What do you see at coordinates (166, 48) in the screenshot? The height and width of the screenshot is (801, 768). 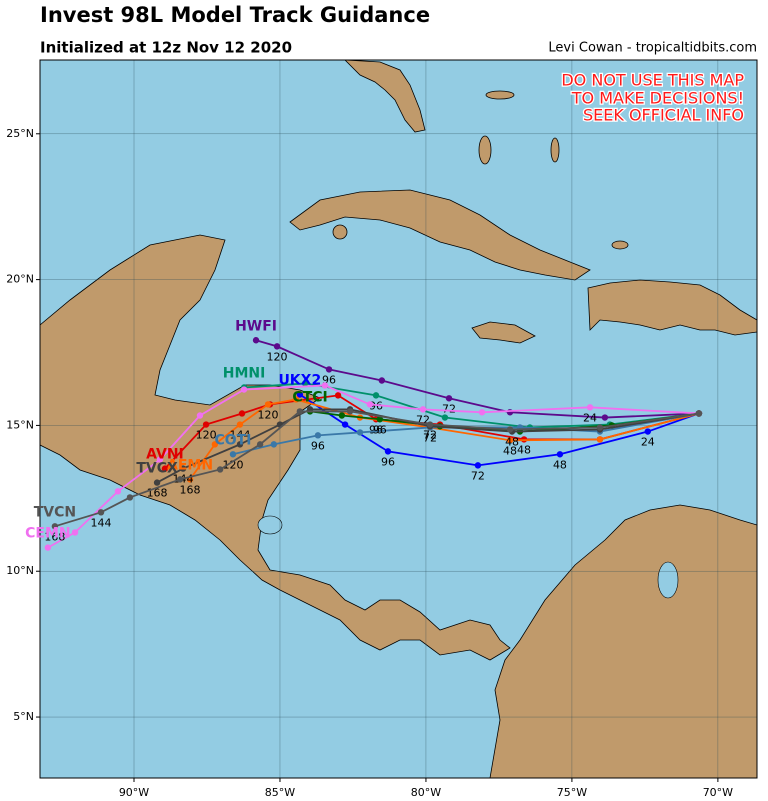 I see `subtitle: Initialized at 12z Nov 12 2020` at bounding box center [166, 48].